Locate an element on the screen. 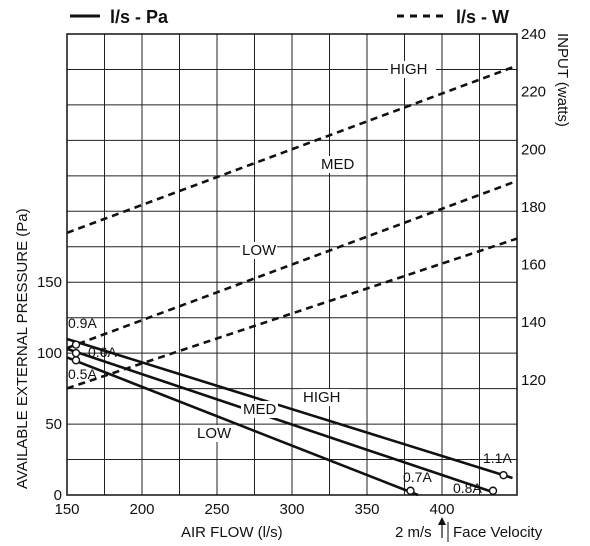 This screenshot has width=590, height=546. face-velocity-arrow-head is located at coordinates (442, 521).